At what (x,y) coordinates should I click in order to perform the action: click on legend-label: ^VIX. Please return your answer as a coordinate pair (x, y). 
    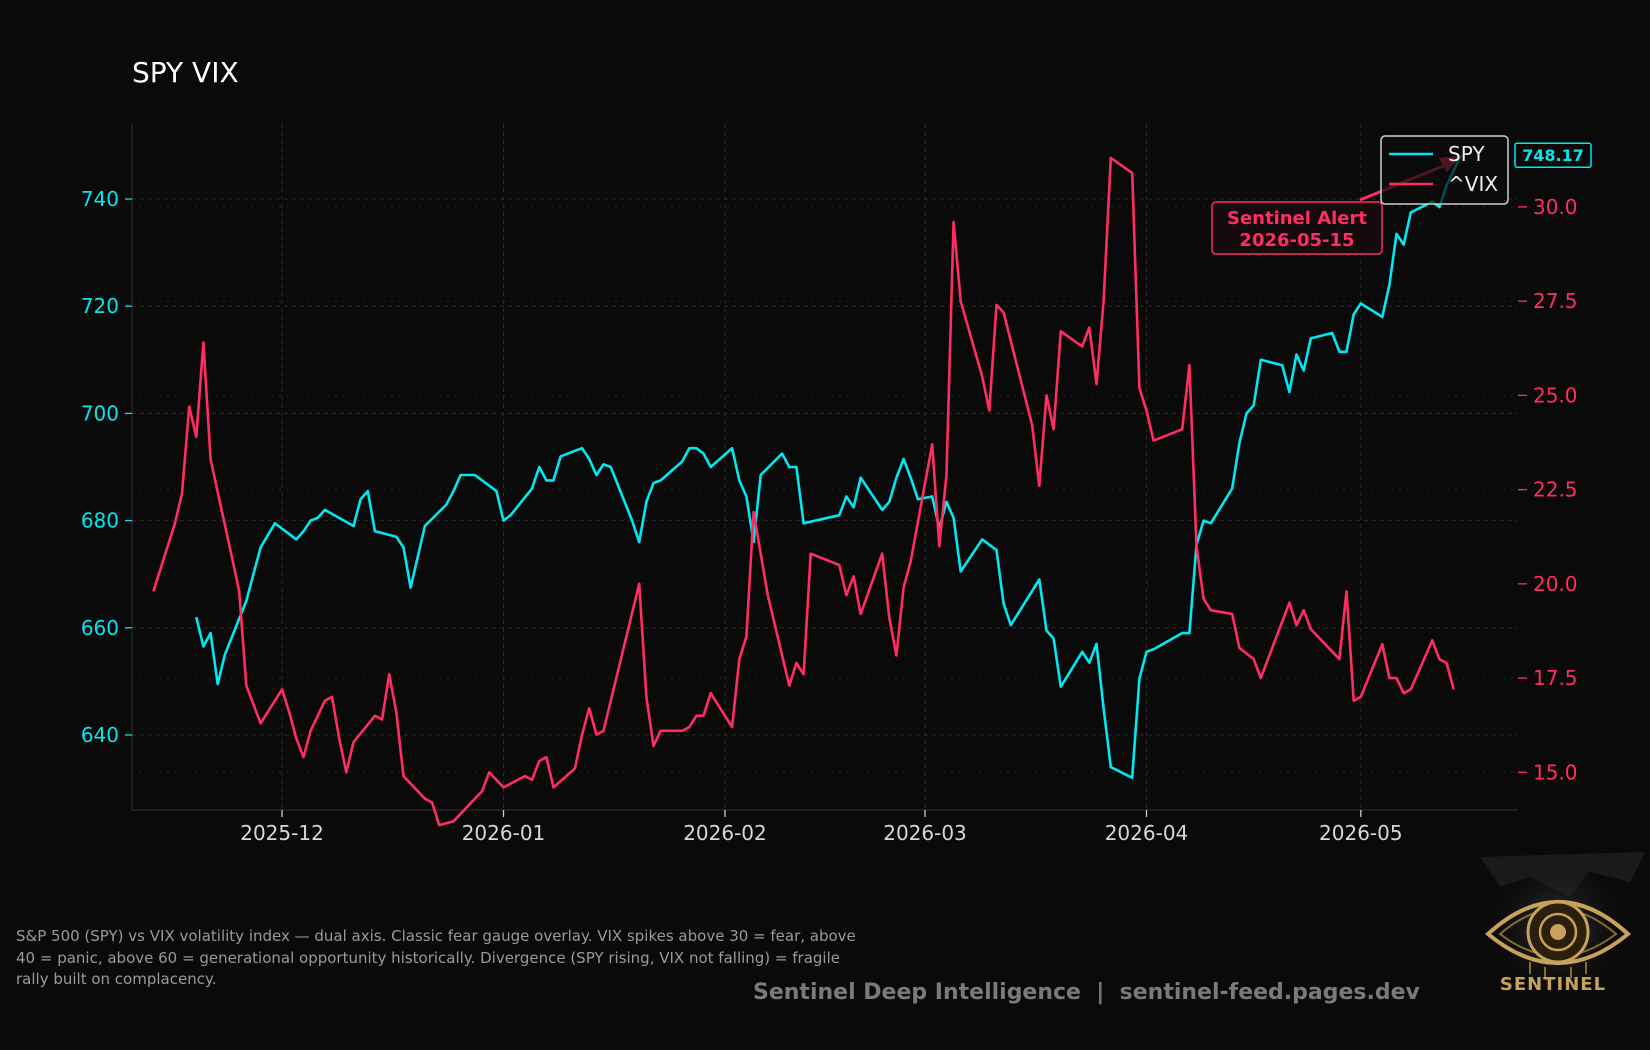
    Looking at the image, I should click on (1473, 184).